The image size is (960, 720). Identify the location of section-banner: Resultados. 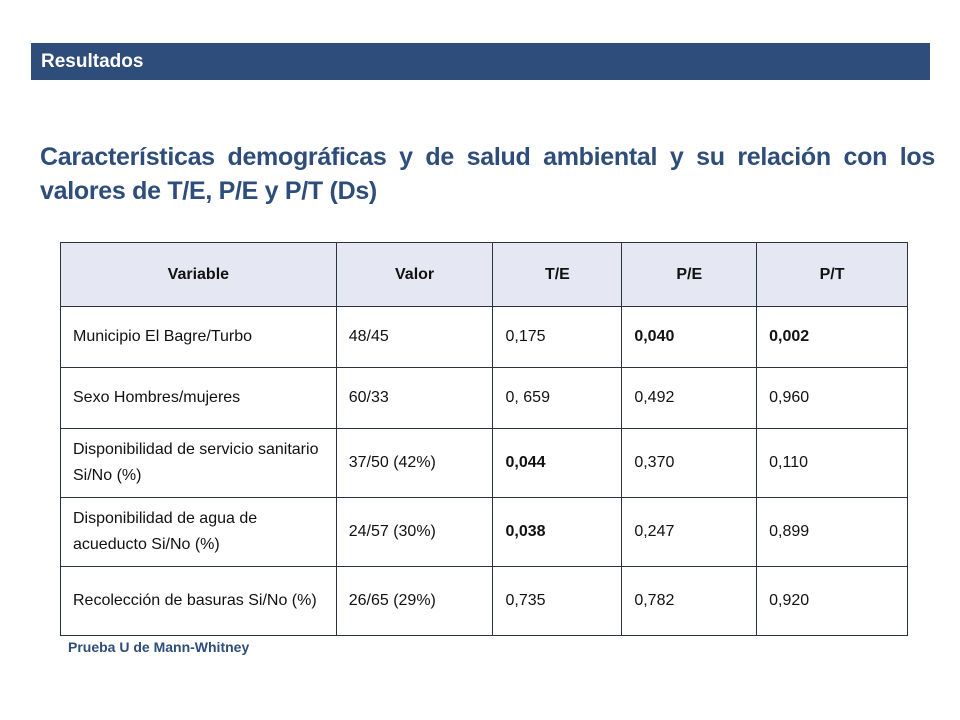
(480, 61).